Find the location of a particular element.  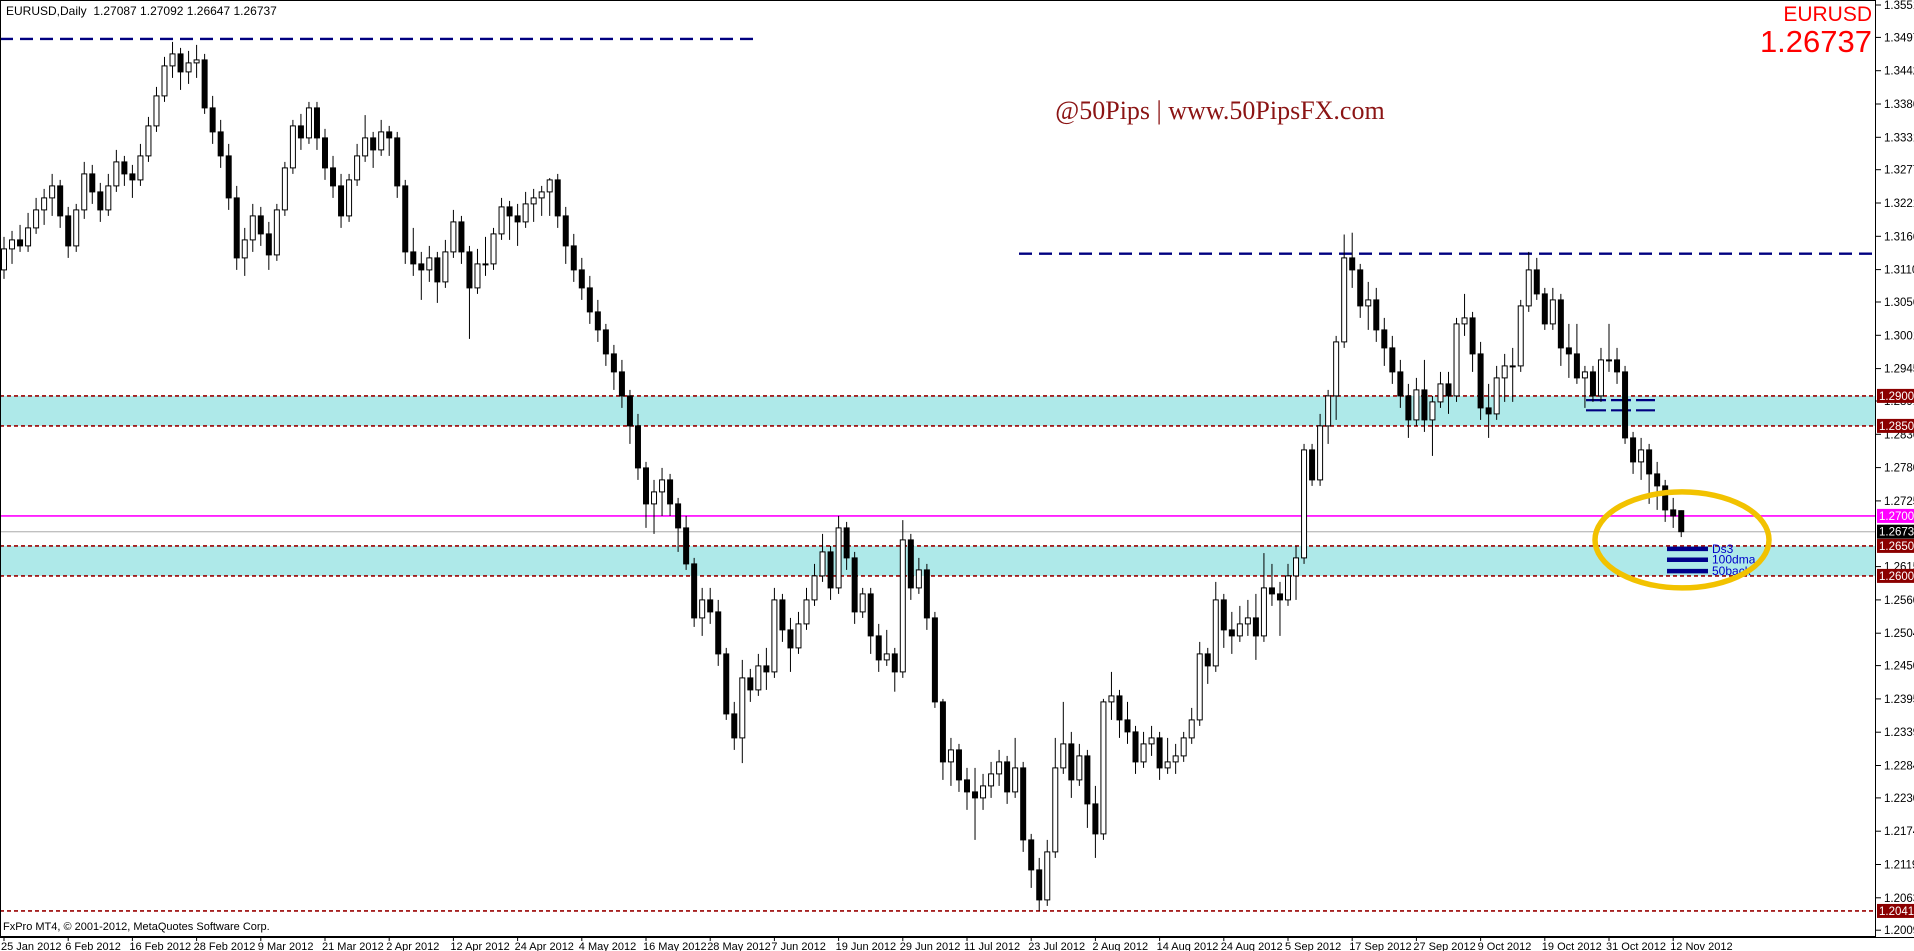

date-axis-label: 2 Aug 2012 is located at coordinates (1120, 946).